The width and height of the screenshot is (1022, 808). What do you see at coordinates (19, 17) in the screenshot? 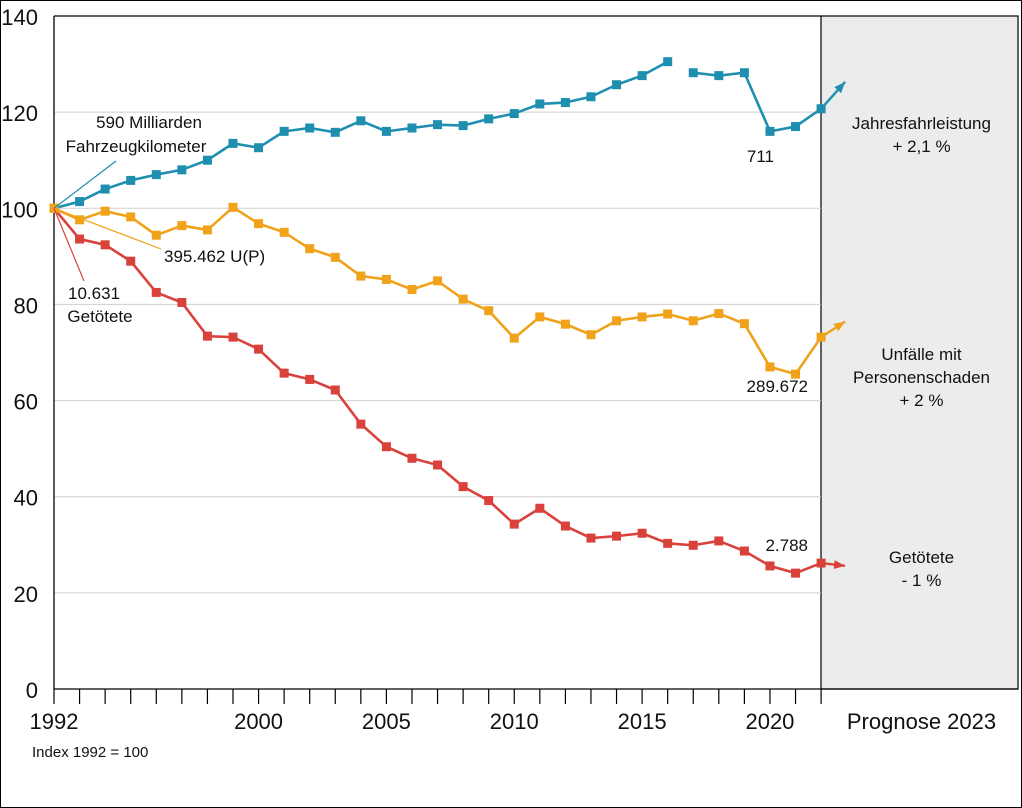
I see `y-tick-label: 140` at bounding box center [19, 17].